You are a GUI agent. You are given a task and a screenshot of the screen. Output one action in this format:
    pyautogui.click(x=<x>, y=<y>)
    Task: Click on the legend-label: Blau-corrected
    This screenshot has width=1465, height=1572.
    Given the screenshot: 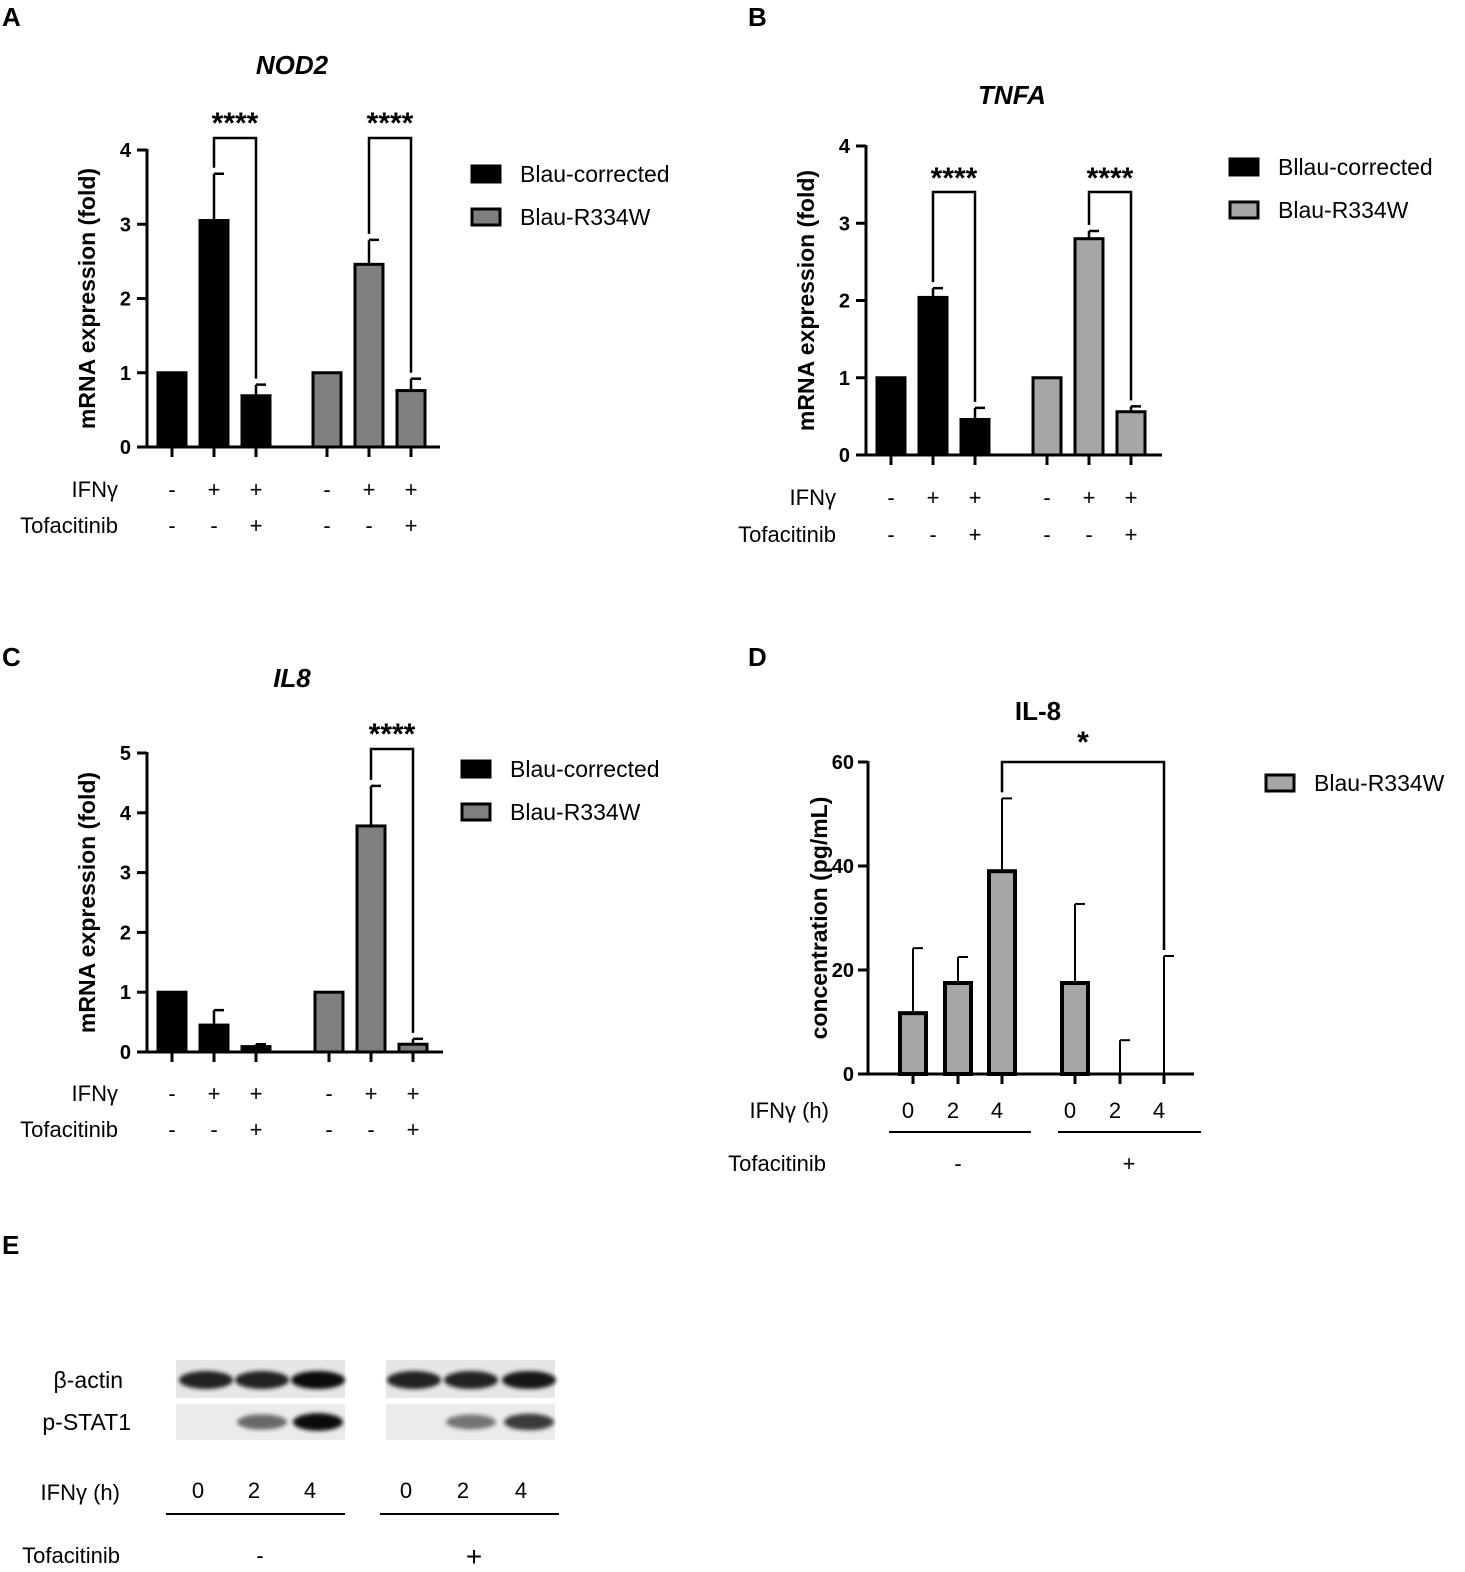 What is the action you would take?
    pyautogui.click(x=585, y=769)
    